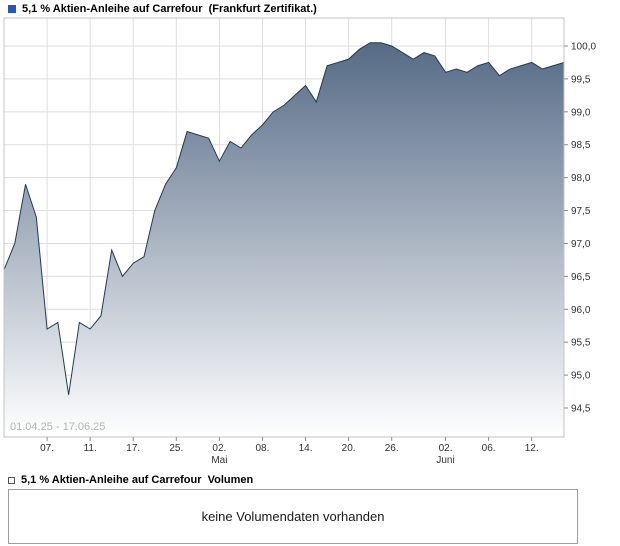 Image resolution: width=620 pixels, height=546 pixels. I want to click on date-range-watermark: 01.04.25 - 17.06.25, so click(58, 427).